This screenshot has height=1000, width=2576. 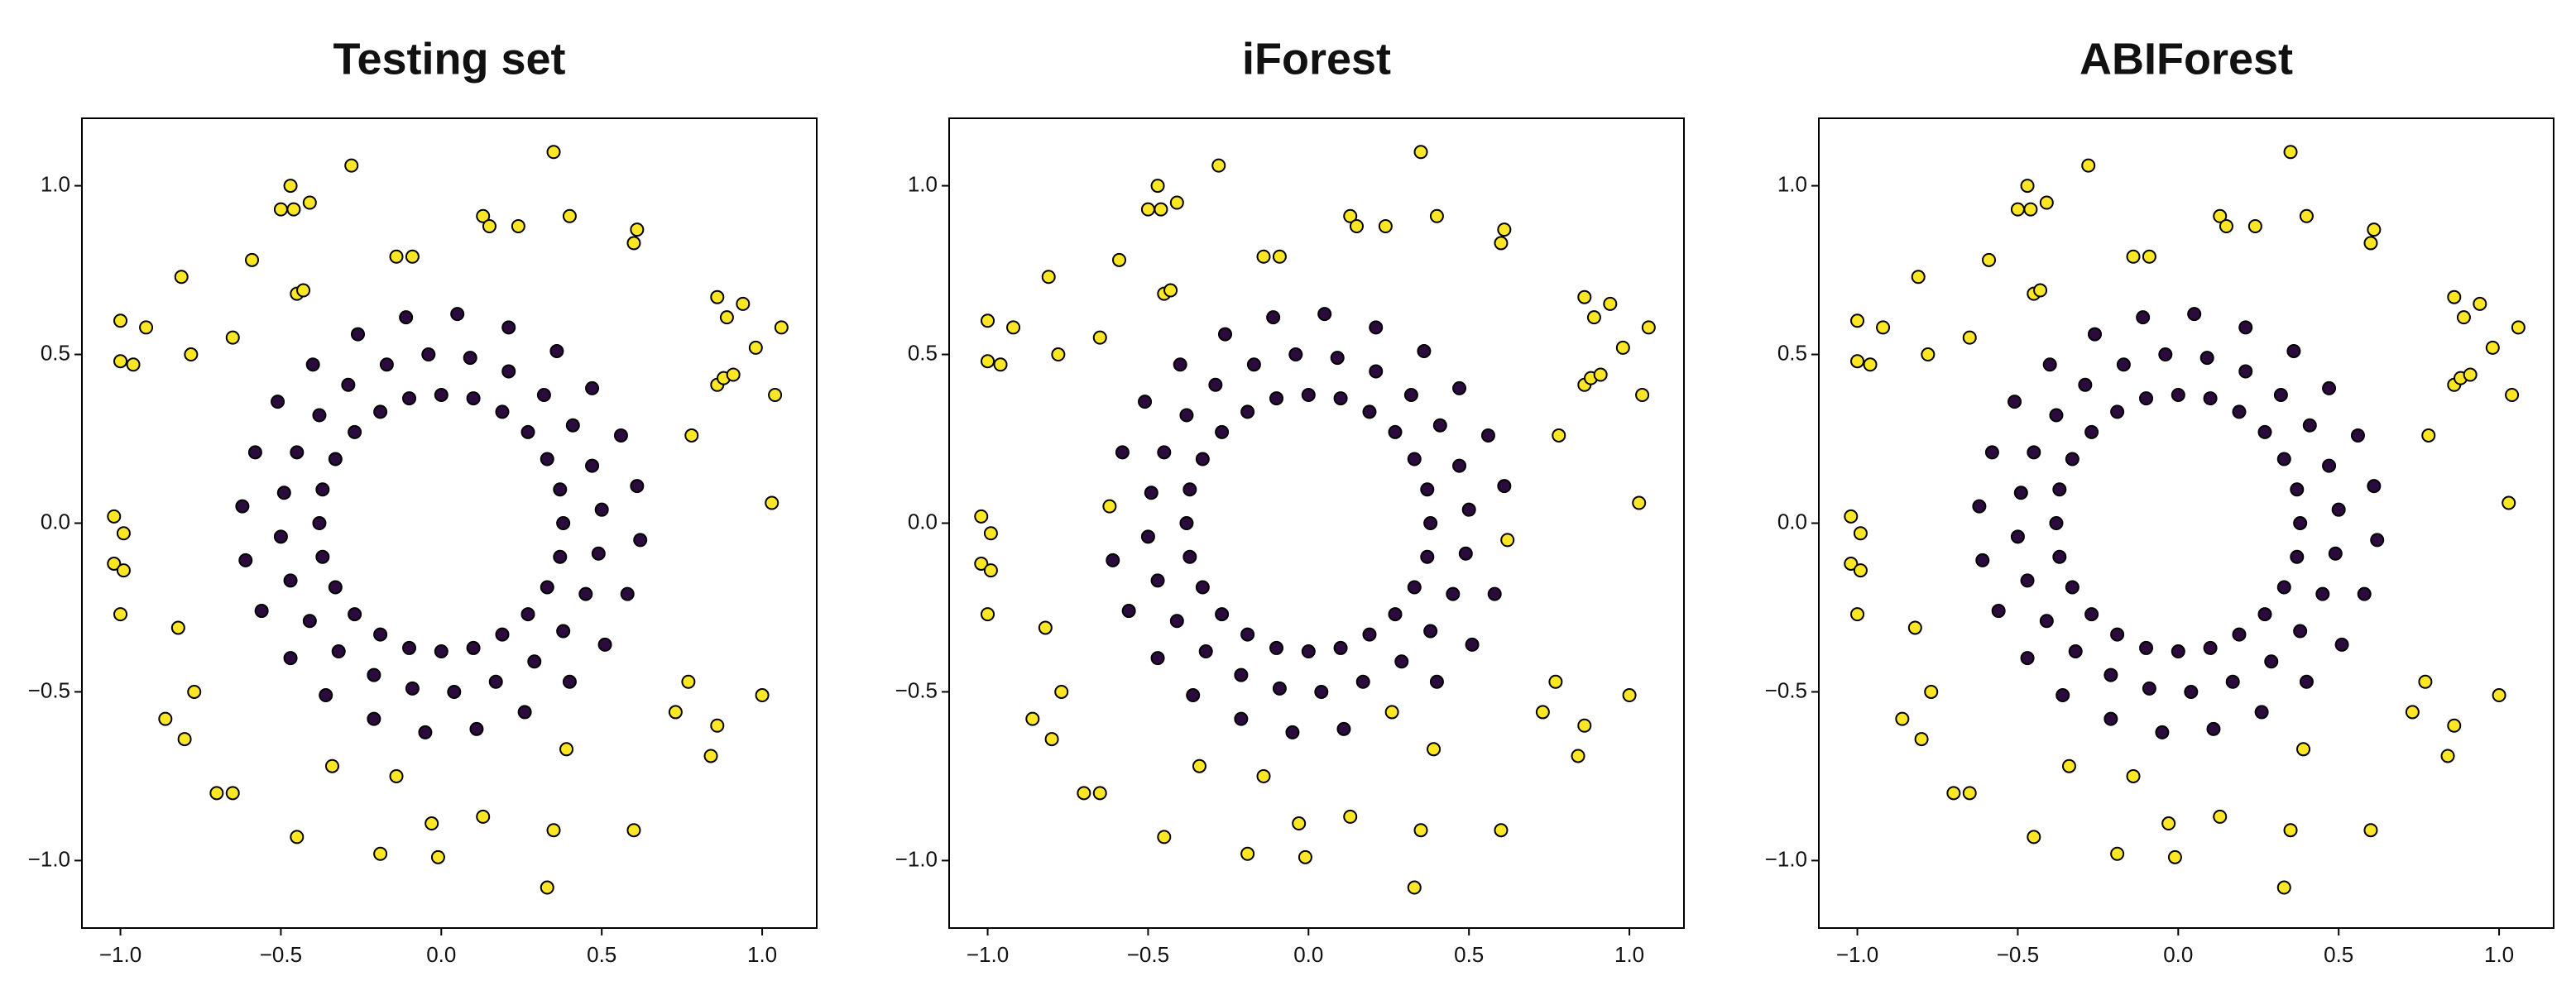 I want to click on x-tick-label: 1.0, so click(x=762, y=955).